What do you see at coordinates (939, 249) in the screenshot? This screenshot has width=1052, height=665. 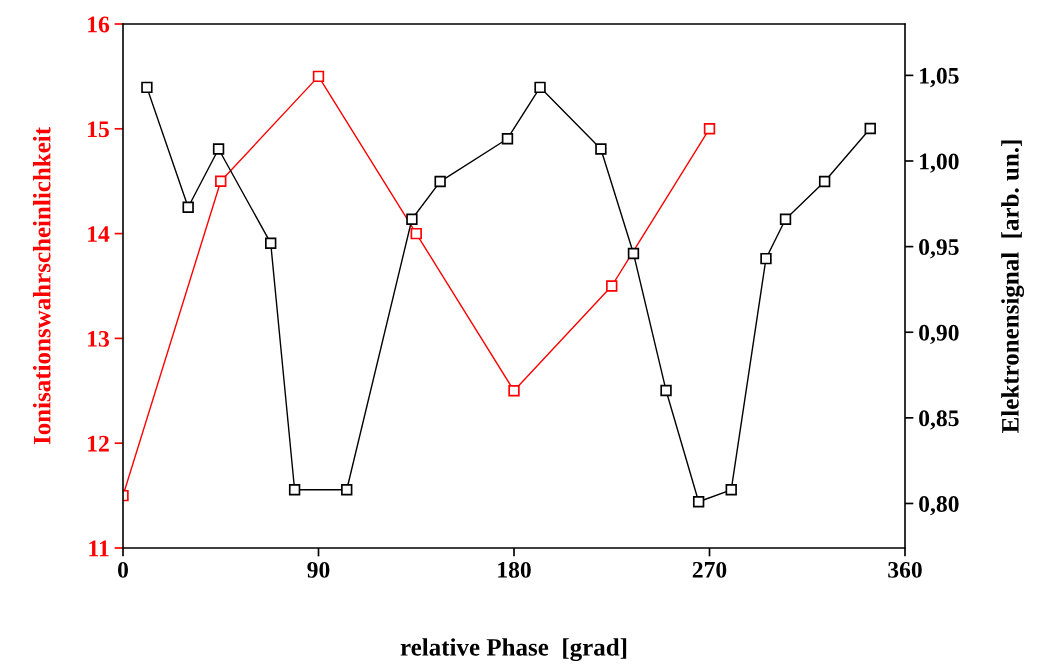 I see `y2-tick-label: 0,95` at bounding box center [939, 249].